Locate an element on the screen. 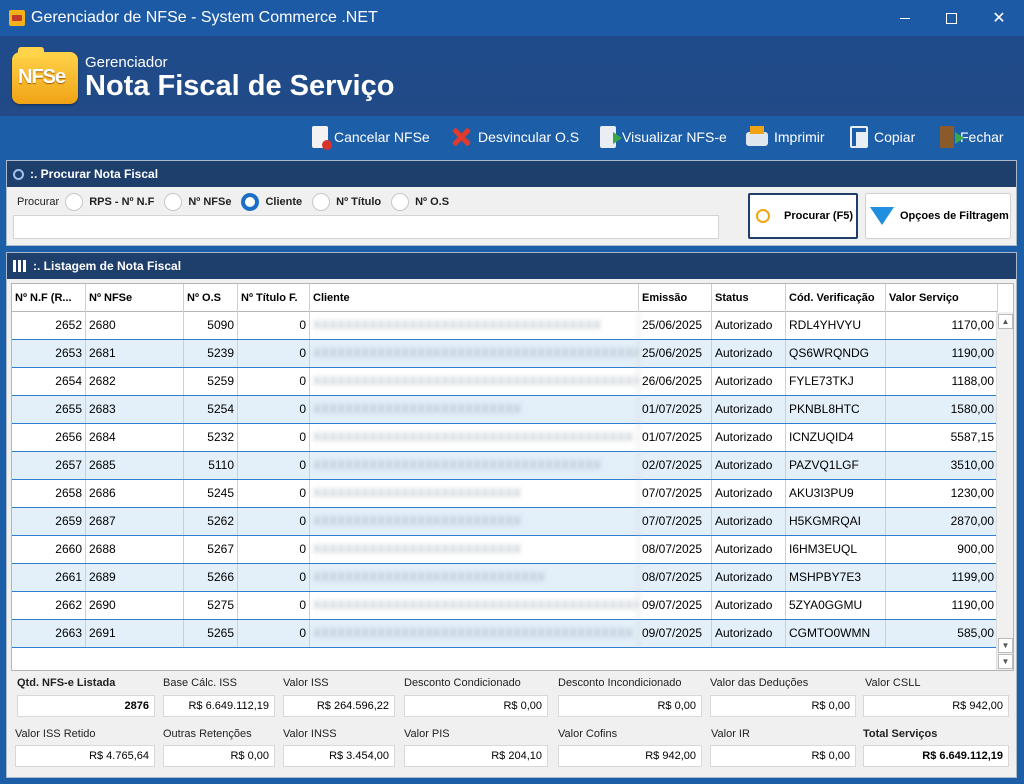 The width and height of the screenshot is (1024, 784). cofins-field: R$ 942,00 is located at coordinates (630, 756).